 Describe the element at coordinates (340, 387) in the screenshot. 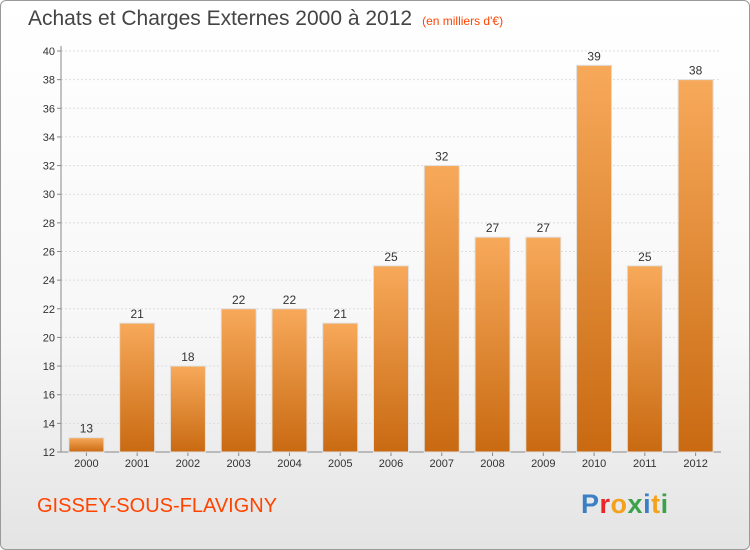

I see `bar-2005` at that location.